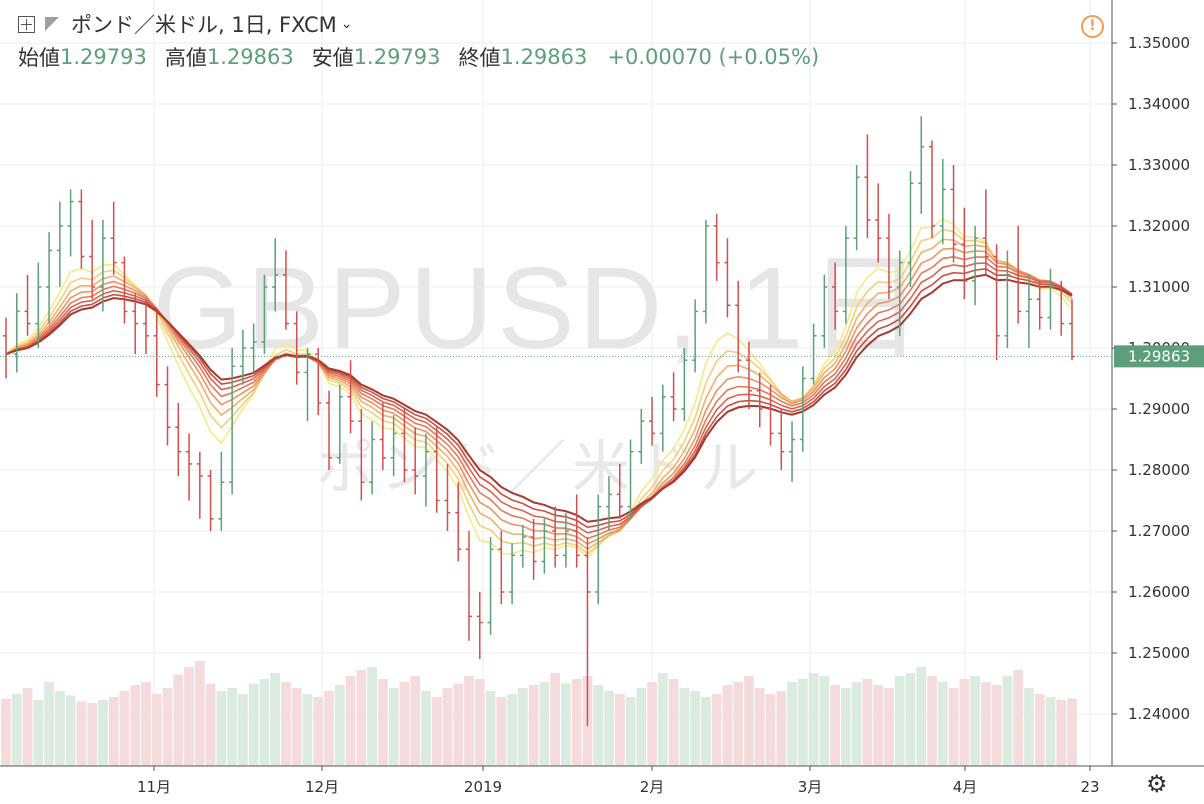 The image size is (1204, 804). I want to click on y-tick-label: 1.25000, so click(1159, 653).